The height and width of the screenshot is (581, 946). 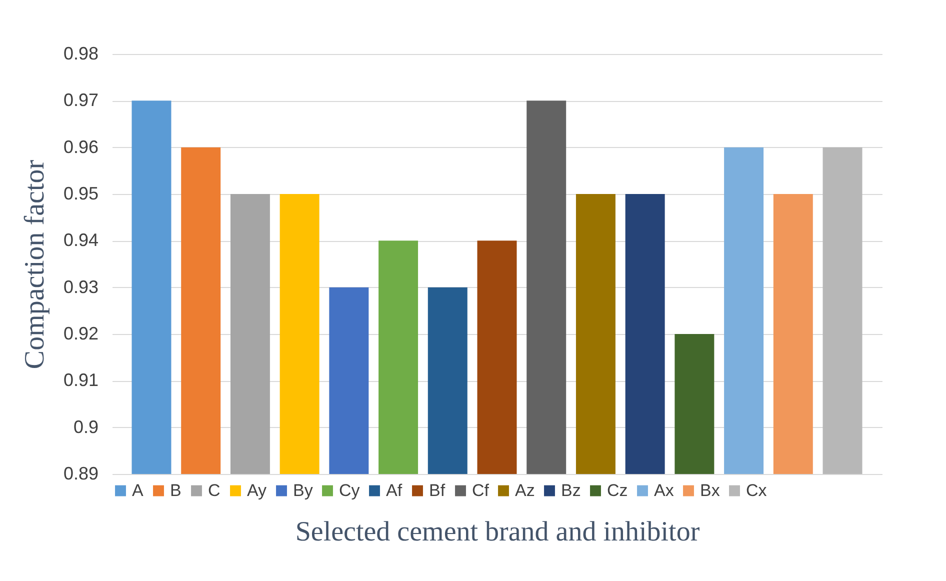 I want to click on y-tick-label: 0.96, so click(x=80, y=146).